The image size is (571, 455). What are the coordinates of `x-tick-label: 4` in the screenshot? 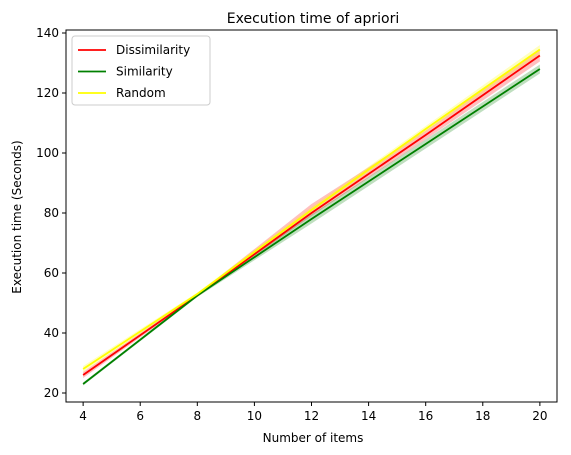 It's located at (83, 416).